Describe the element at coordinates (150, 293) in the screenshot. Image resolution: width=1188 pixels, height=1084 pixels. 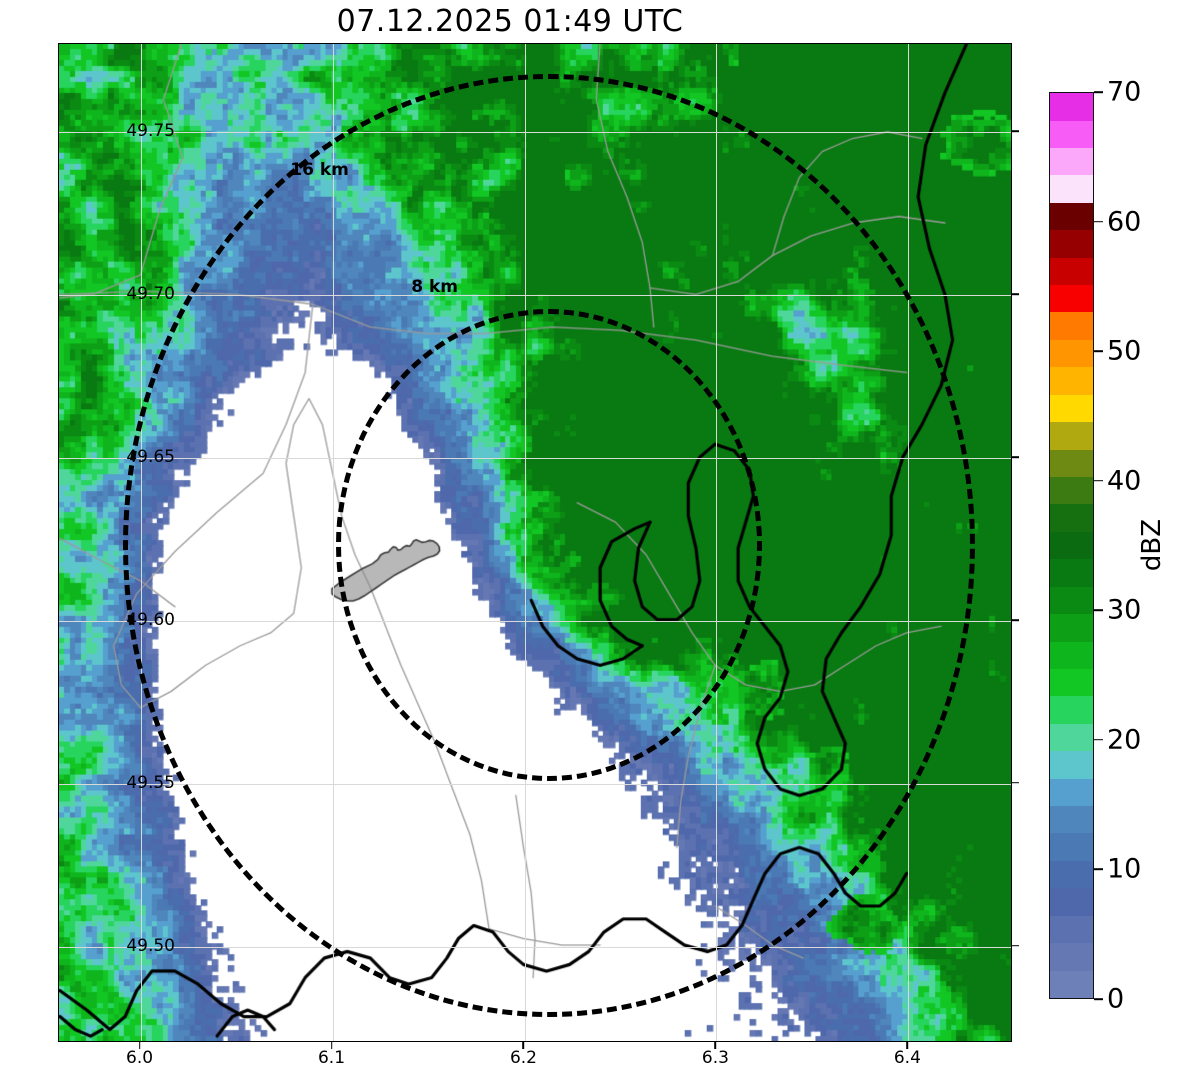
I see `y-axis-tick-label: 49.70` at that location.